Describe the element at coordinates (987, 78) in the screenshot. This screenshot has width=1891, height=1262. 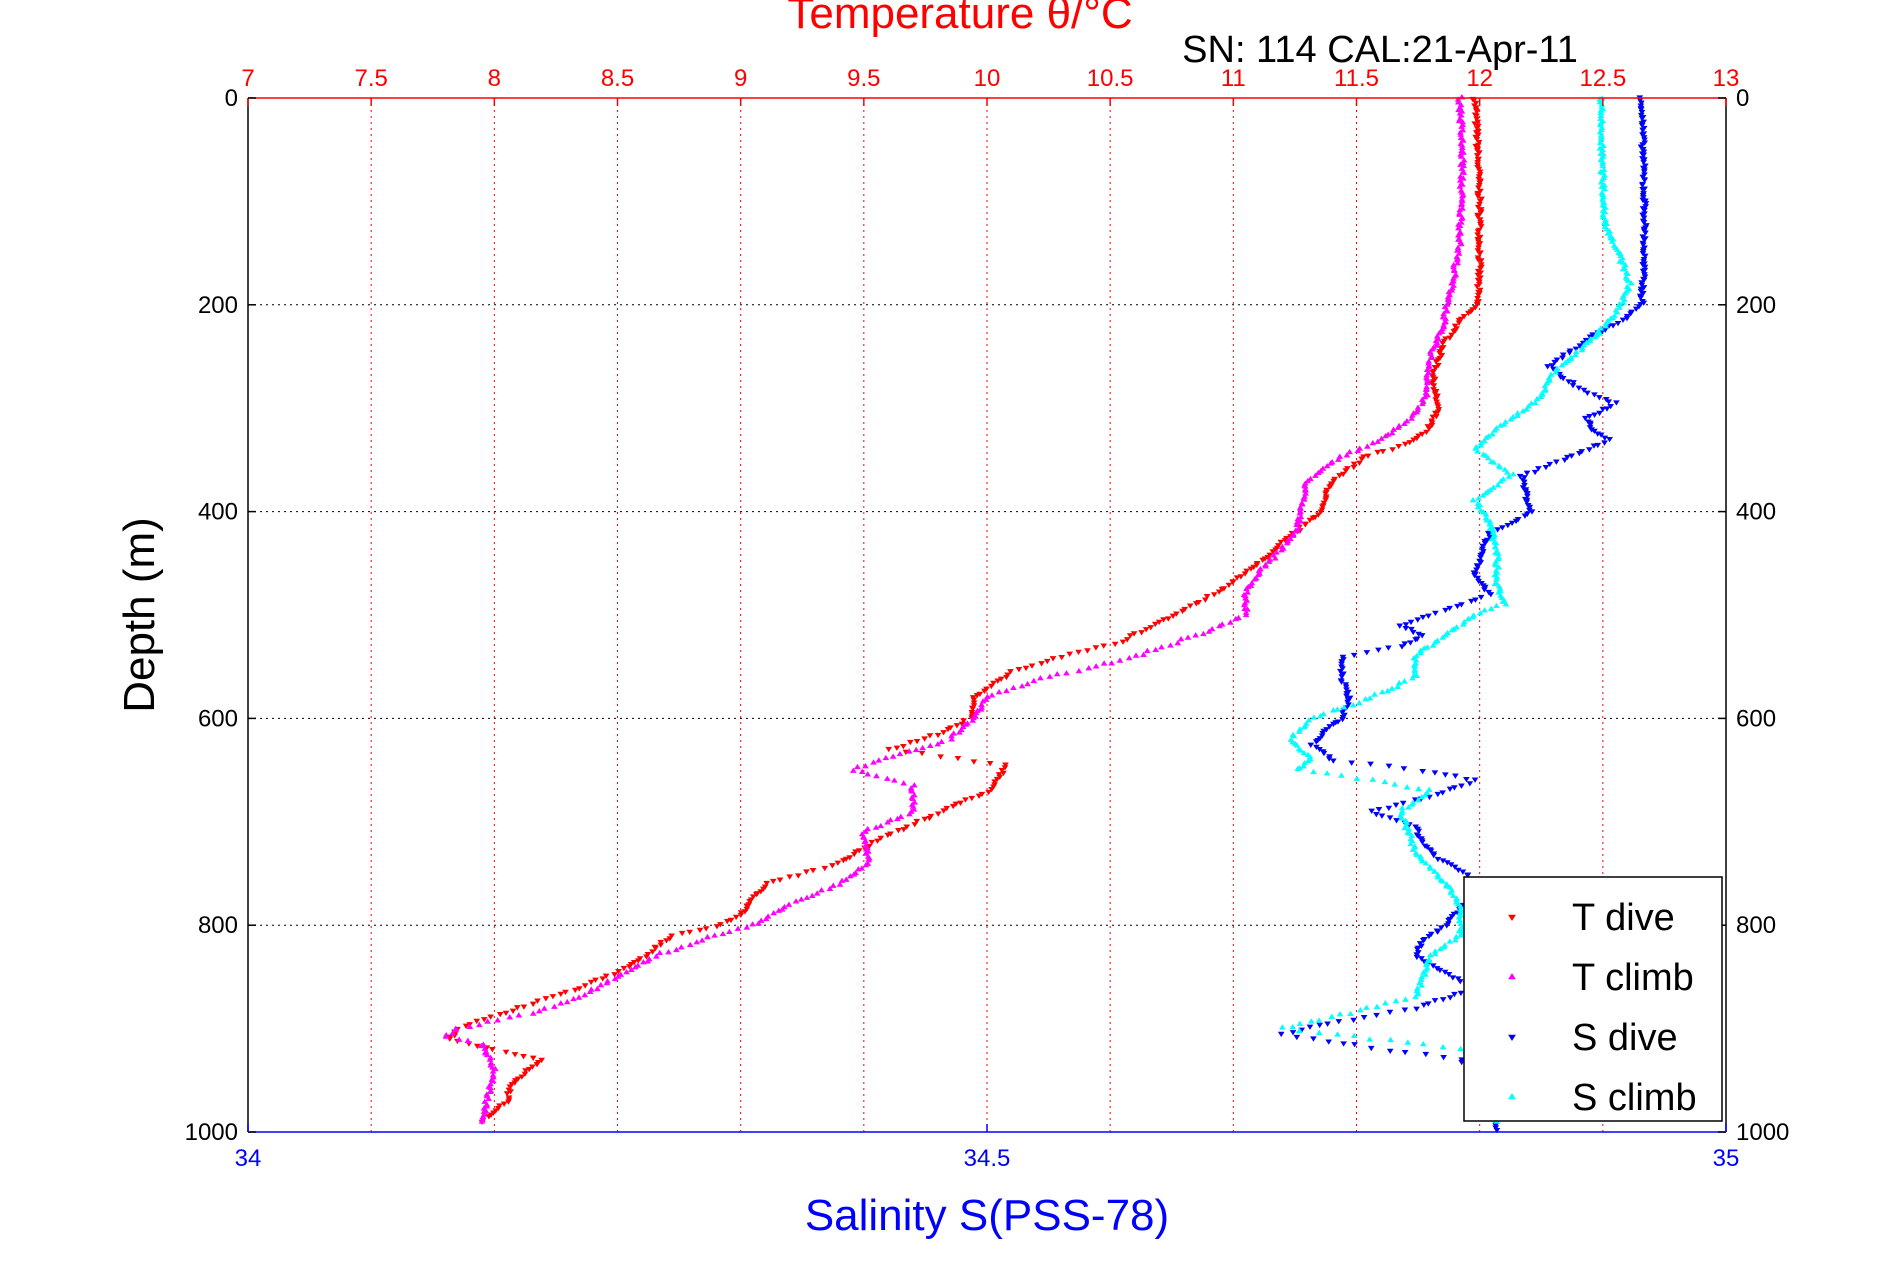
I see `temp-tick-label: 10` at that location.